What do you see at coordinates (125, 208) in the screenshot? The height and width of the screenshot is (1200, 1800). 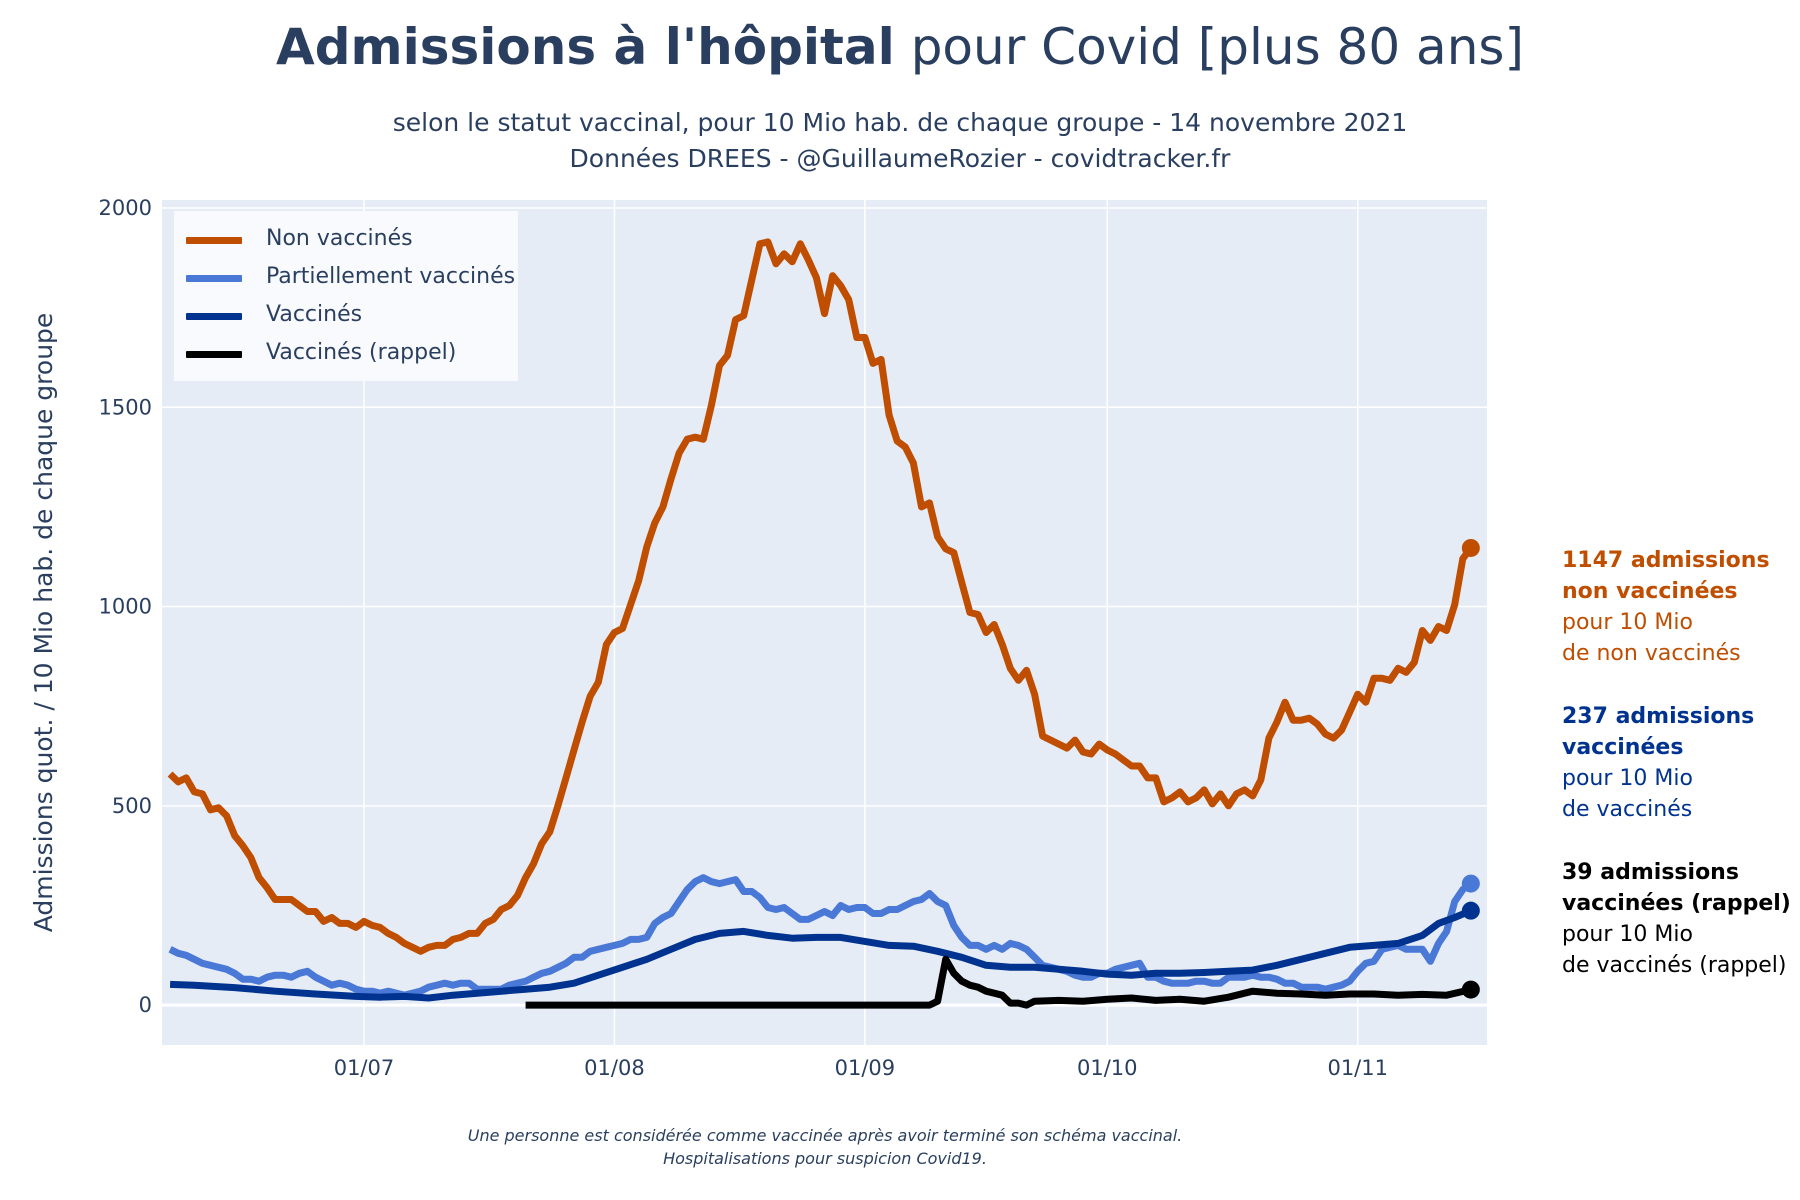 I see `y-tick-label: 2000` at bounding box center [125, 208].